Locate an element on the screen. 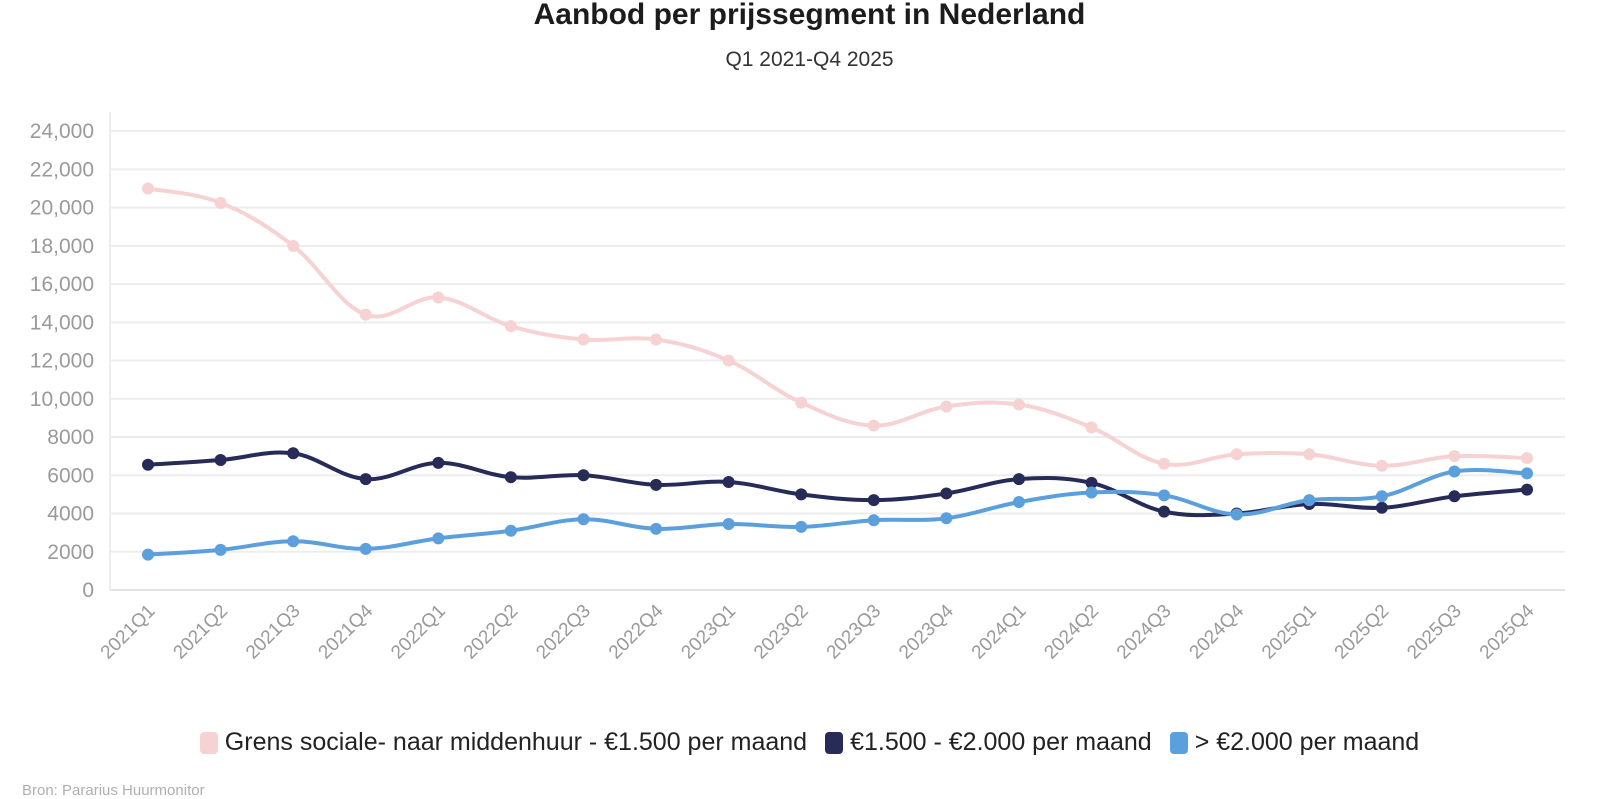 This screenshot has width=1619, height=799. y-tick-label: 2000 is located at coordinates (70, 552).